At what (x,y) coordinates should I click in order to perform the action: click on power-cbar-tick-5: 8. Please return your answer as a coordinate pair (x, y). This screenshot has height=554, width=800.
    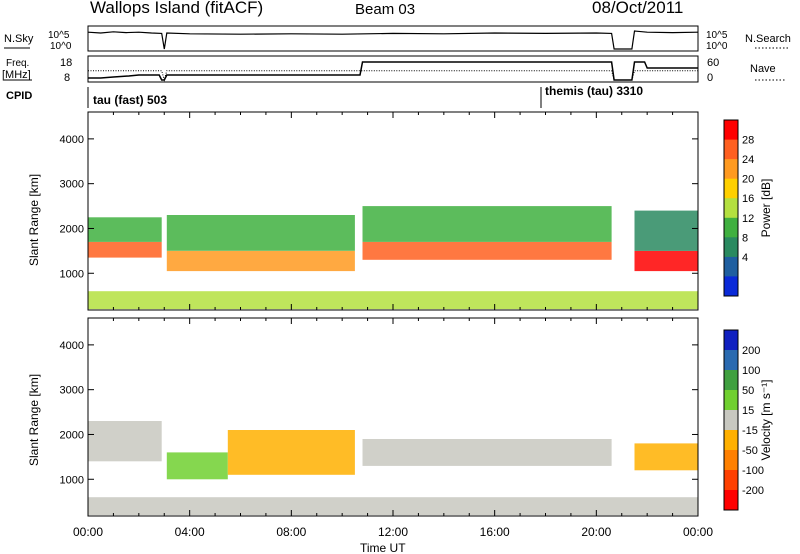
    Looking at the image, I should click on (745, 238).